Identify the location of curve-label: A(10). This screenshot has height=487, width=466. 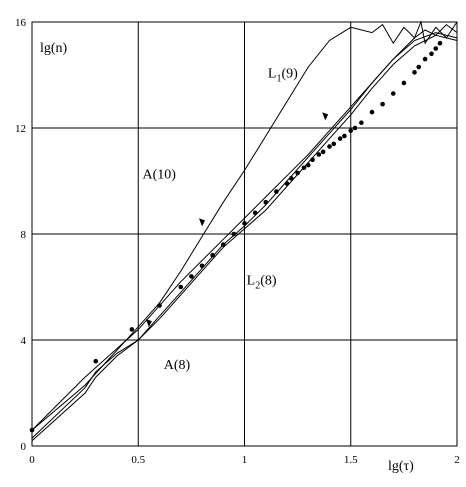
(160, 174).